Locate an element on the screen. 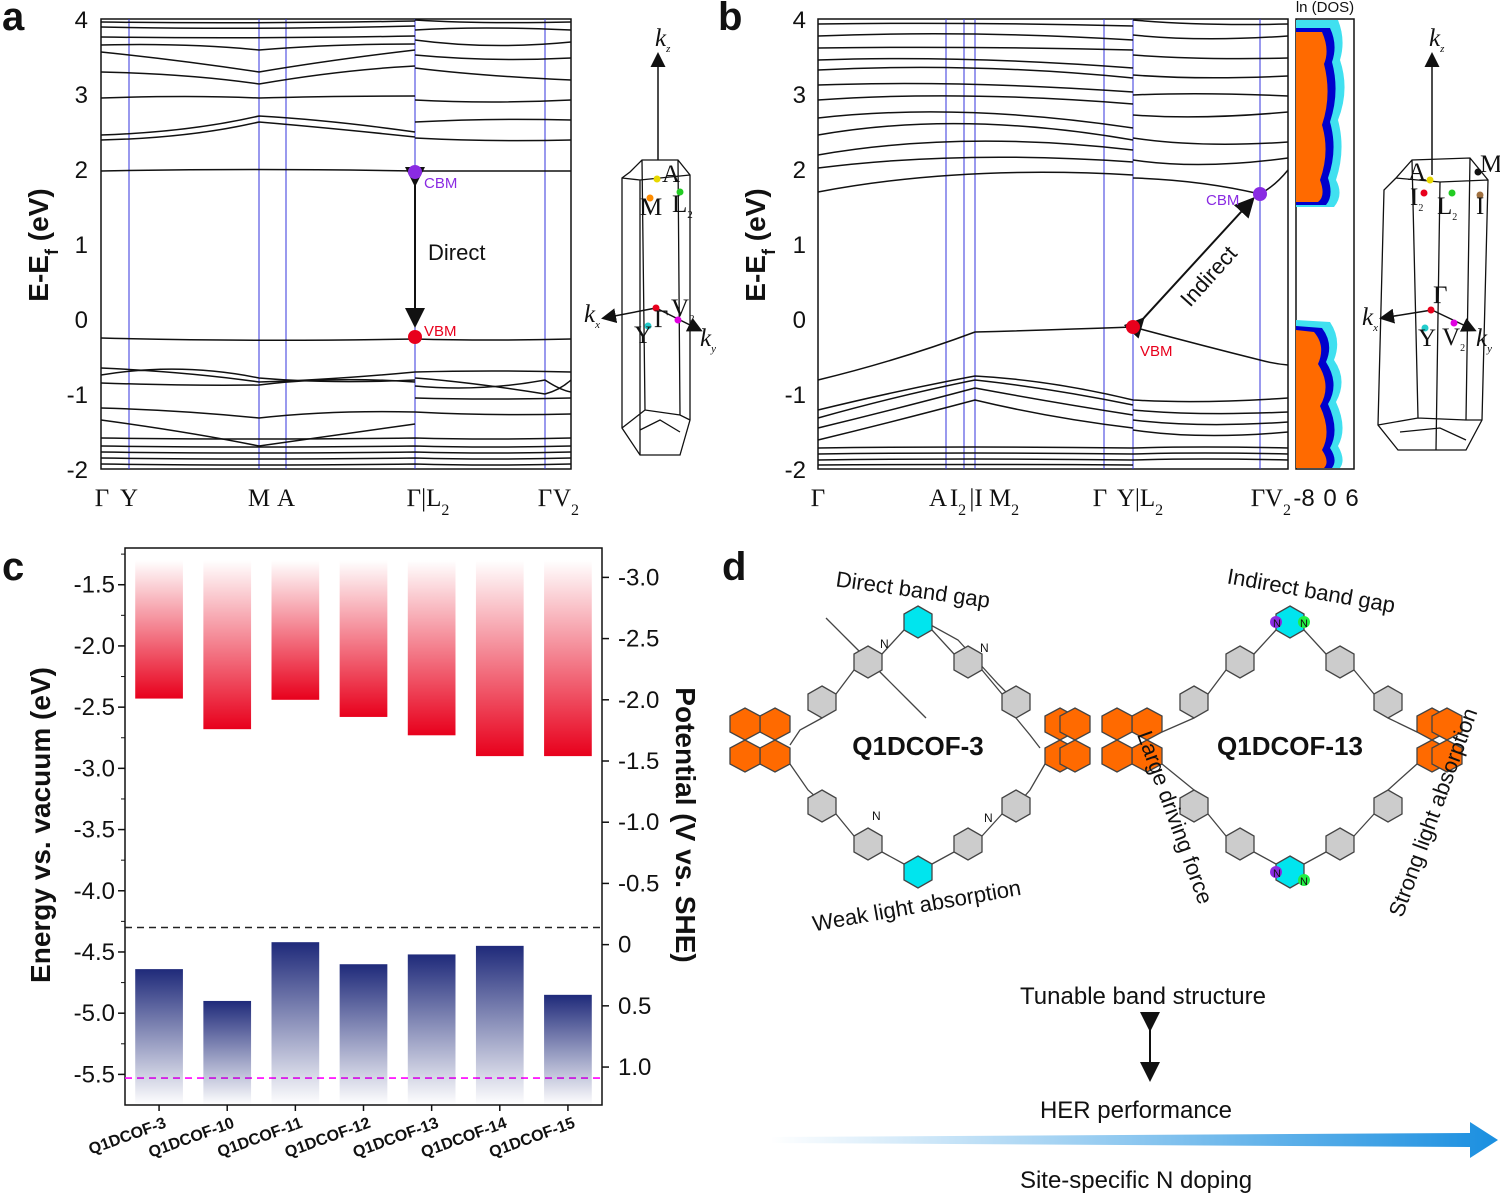 This screenshot has height=1197, width=1500. indirect-gap-arrow is located at coordinates (1189, 268).